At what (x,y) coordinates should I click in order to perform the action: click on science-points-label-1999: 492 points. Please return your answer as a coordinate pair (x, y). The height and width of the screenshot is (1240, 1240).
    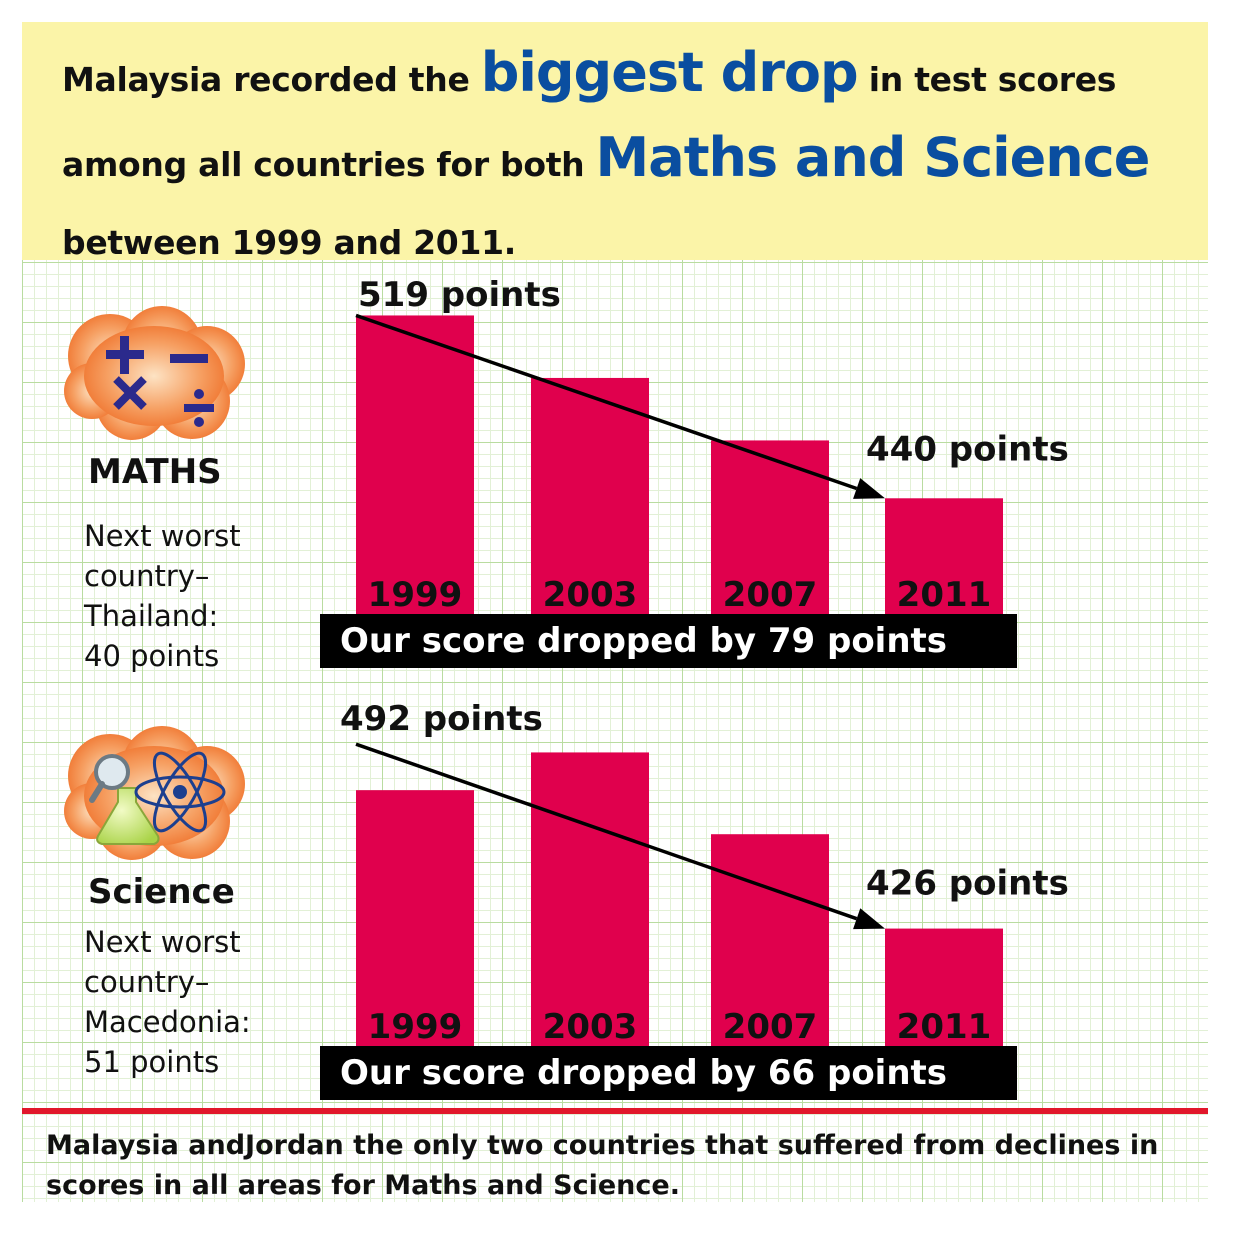
    Looking at the image, I should click on (441, 719).